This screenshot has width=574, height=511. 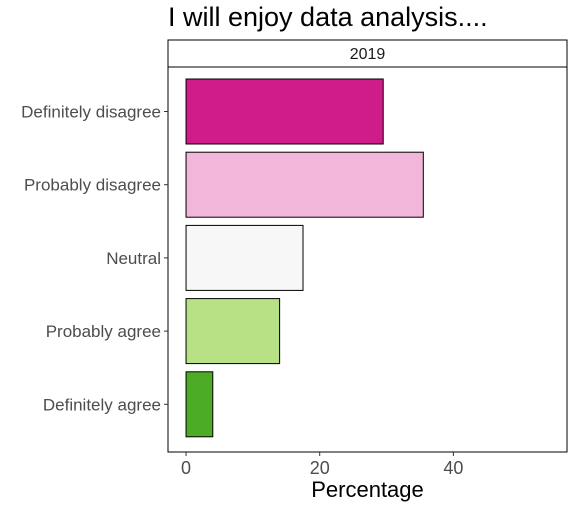 I want to click on x-tick-label-40: 40, so click(x=453, y=468).